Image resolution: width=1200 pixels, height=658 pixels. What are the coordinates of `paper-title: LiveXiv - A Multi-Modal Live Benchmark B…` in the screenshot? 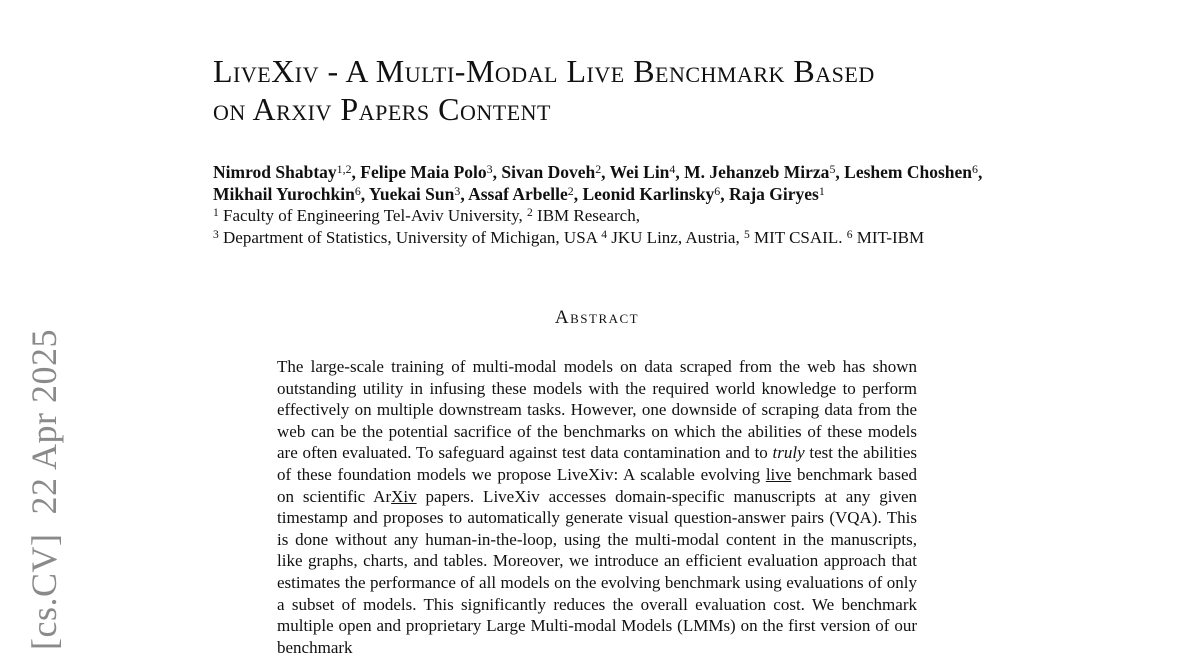 It's located at (603, 90).